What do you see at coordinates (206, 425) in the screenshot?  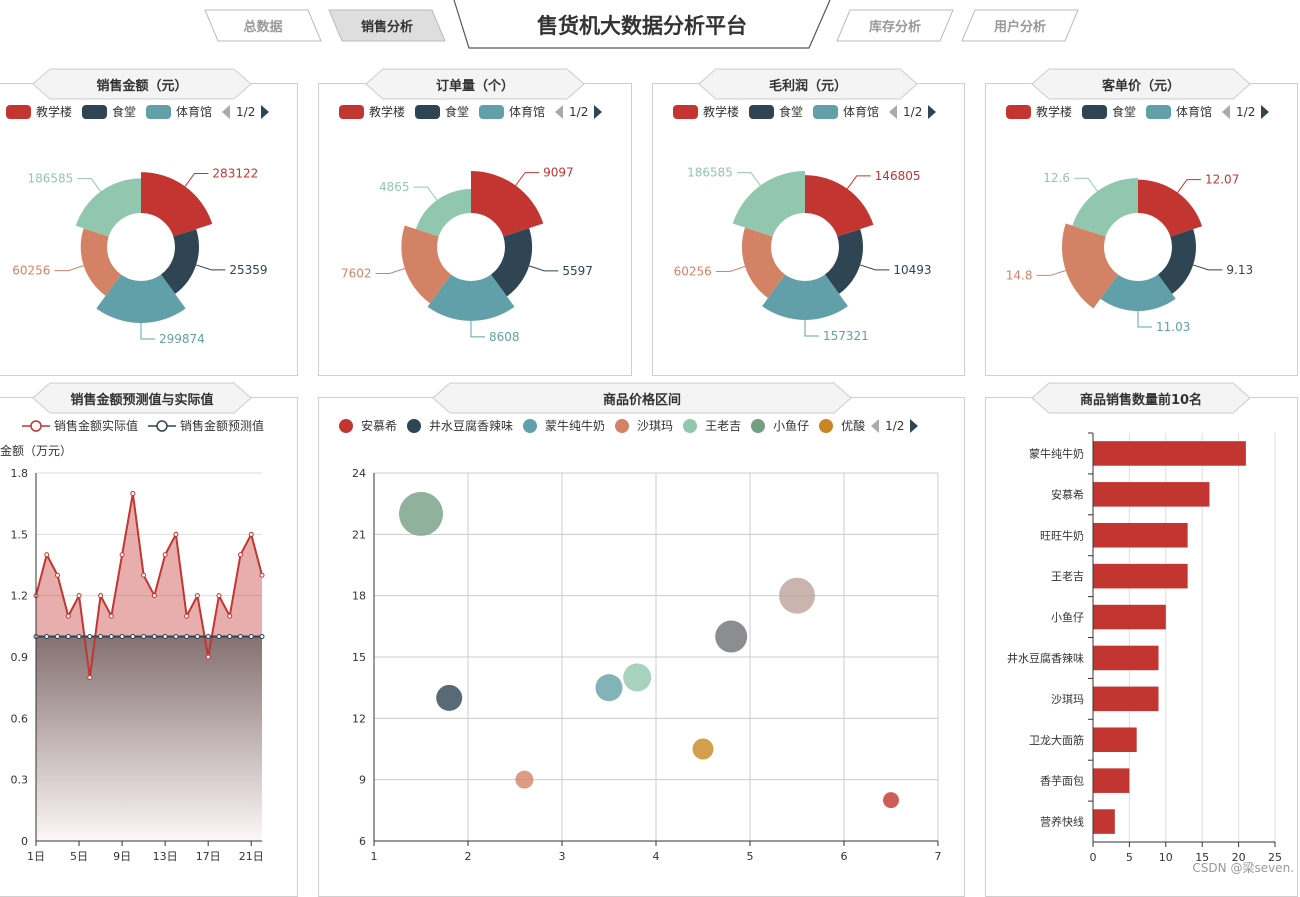 I see `legend-item: 销售金额预测值` at bounding box center [206, 425].